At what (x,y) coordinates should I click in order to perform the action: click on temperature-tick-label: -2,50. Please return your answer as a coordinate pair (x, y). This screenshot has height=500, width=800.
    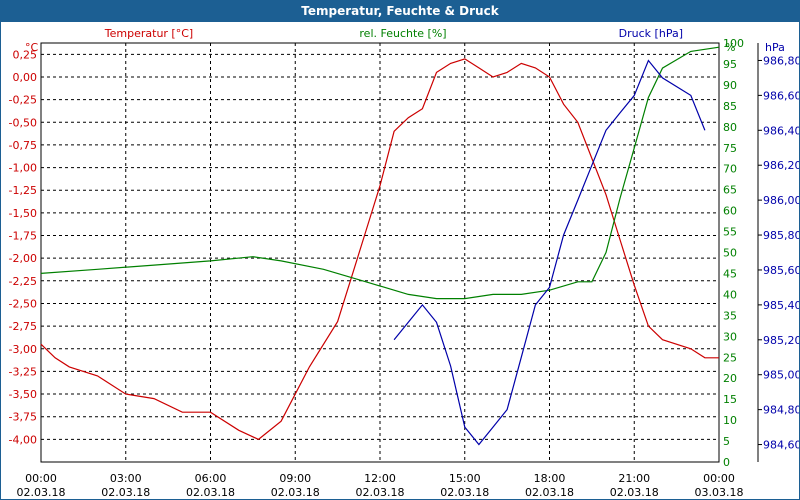
    Looking at the image, I should click on (23, 303).